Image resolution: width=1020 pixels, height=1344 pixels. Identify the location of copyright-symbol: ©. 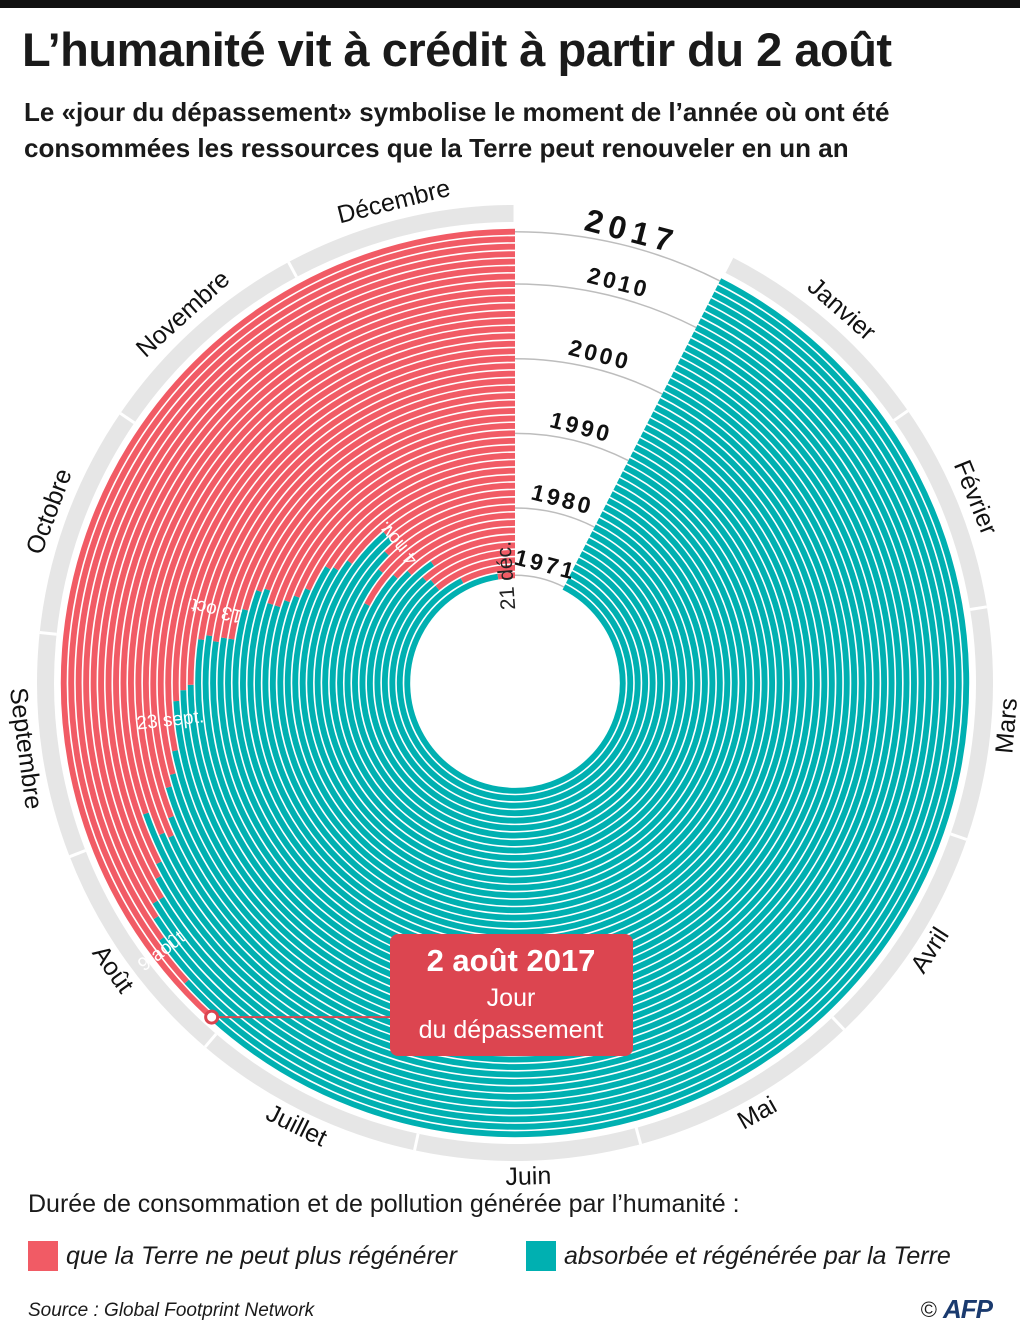
(928, 1309).